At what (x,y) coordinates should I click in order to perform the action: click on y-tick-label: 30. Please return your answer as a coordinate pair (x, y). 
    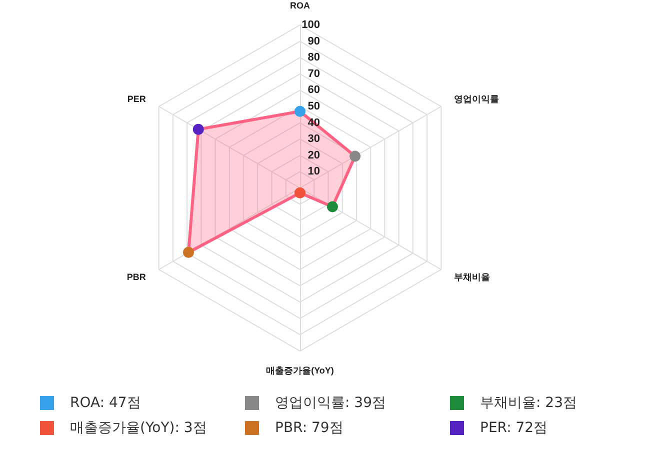
    Looking at the image, I should click on (314, 139).